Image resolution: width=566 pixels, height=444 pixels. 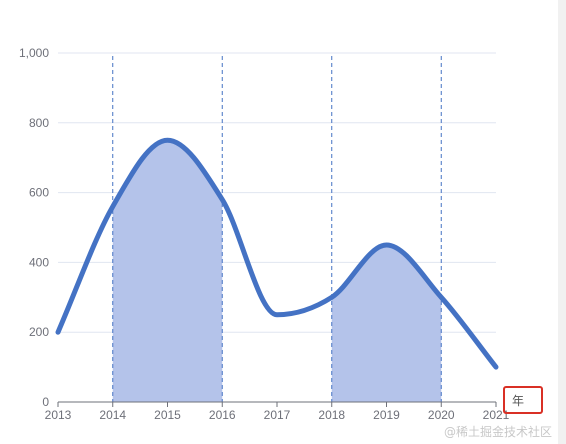 I want to click on x-axis: 2013 2014 2015 2016 2017 2018 2019 2020 2021, so click(x=277, y=411).